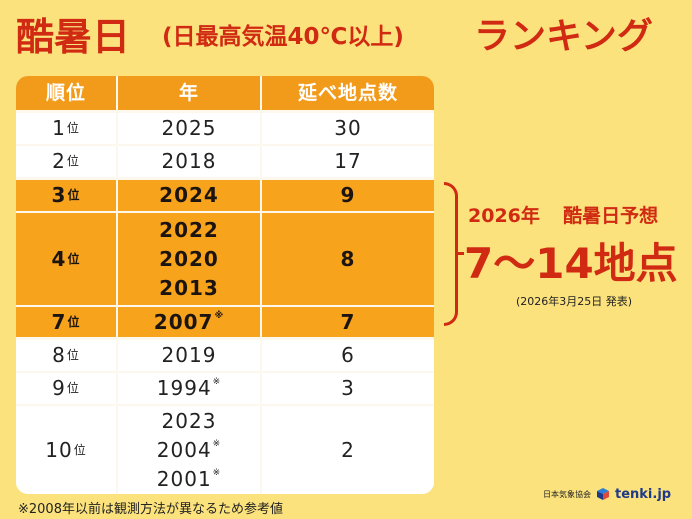 The width and height of the screenshot is (692, 519). What do you see at coordinates (59, 195) in the screenshot?
I see `rank-number: 3` at bounding box center [59, 195].